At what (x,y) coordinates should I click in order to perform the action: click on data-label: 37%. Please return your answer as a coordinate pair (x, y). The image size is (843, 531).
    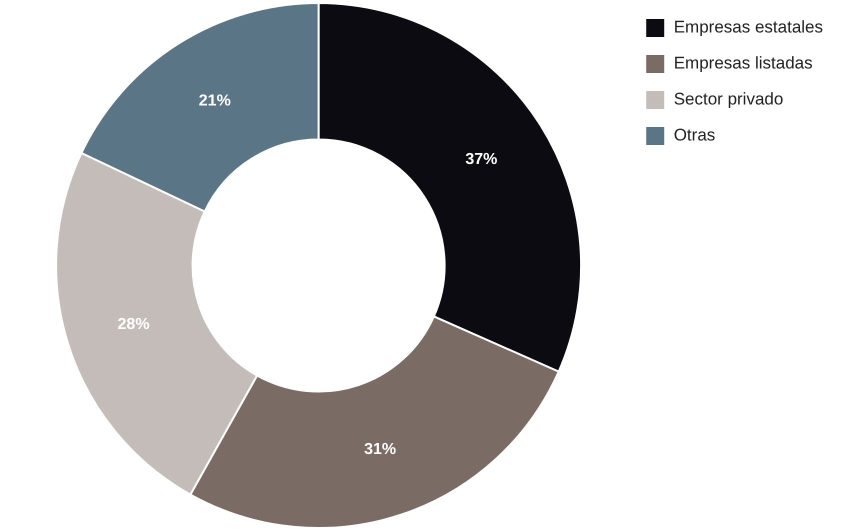
    Looking at the image, I should click on (481, 159).